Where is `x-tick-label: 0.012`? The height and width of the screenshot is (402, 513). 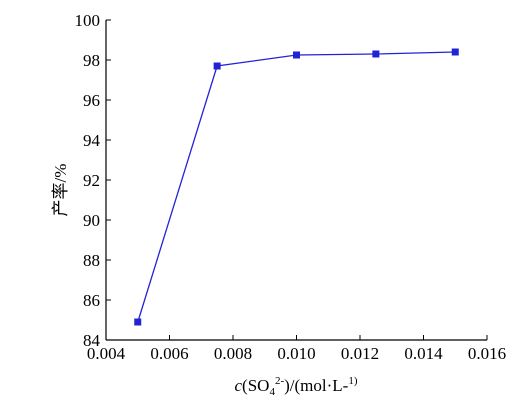
x-tick-label: 0.012 is located at coordinates (360, 353).